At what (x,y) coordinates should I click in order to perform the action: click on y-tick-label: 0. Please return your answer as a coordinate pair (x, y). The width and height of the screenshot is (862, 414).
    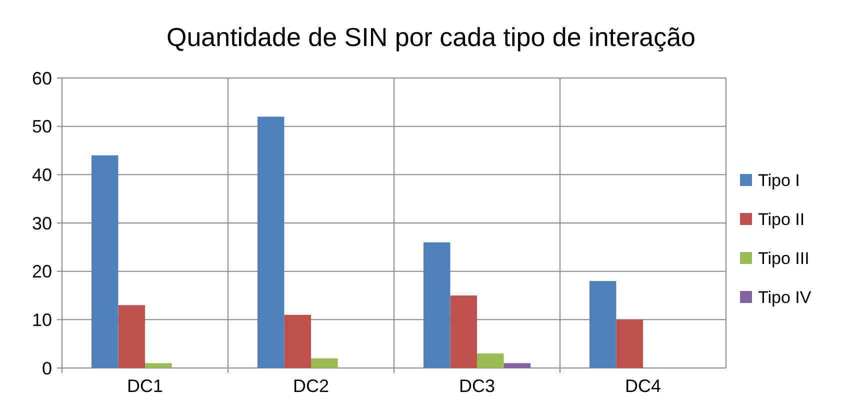
    Looking at the image, I should click on (47, 368).